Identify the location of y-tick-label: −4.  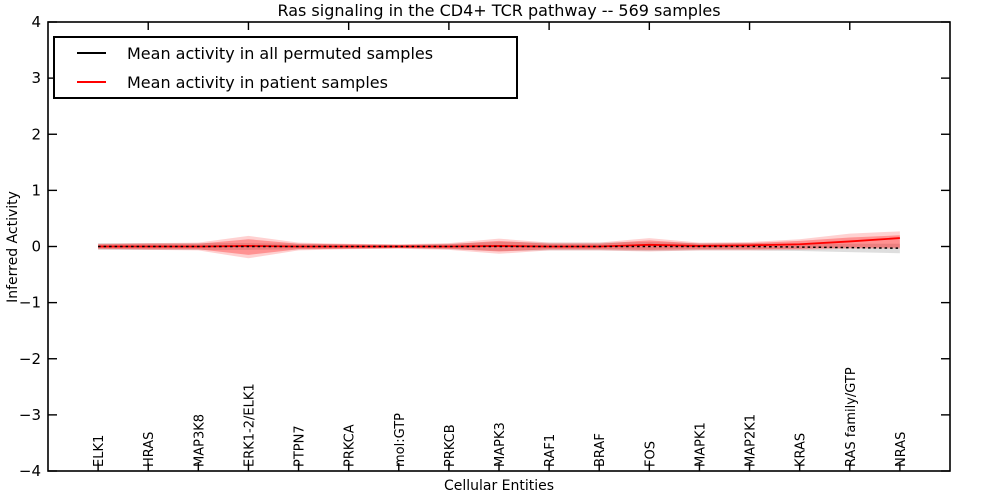
(30, 471).